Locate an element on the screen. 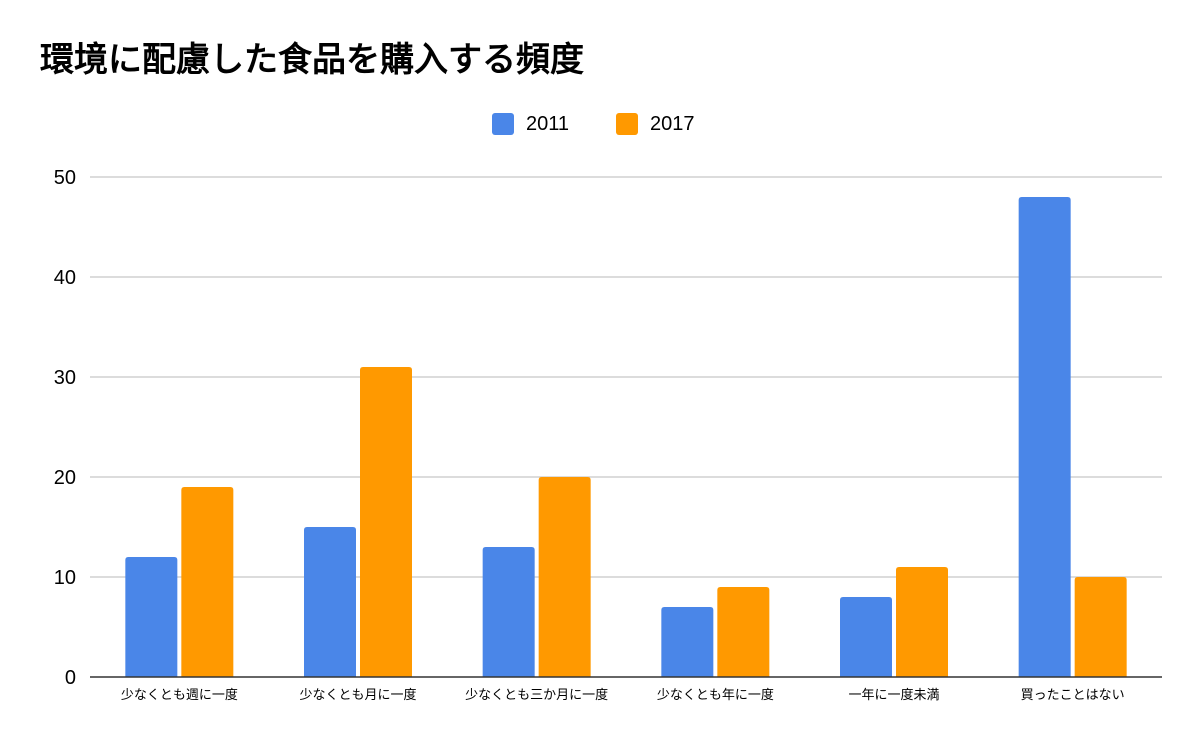 This screenshot has height=742, width=1200. x-tick-label: 一年に一度未満 is located at coordinates (893, 695).